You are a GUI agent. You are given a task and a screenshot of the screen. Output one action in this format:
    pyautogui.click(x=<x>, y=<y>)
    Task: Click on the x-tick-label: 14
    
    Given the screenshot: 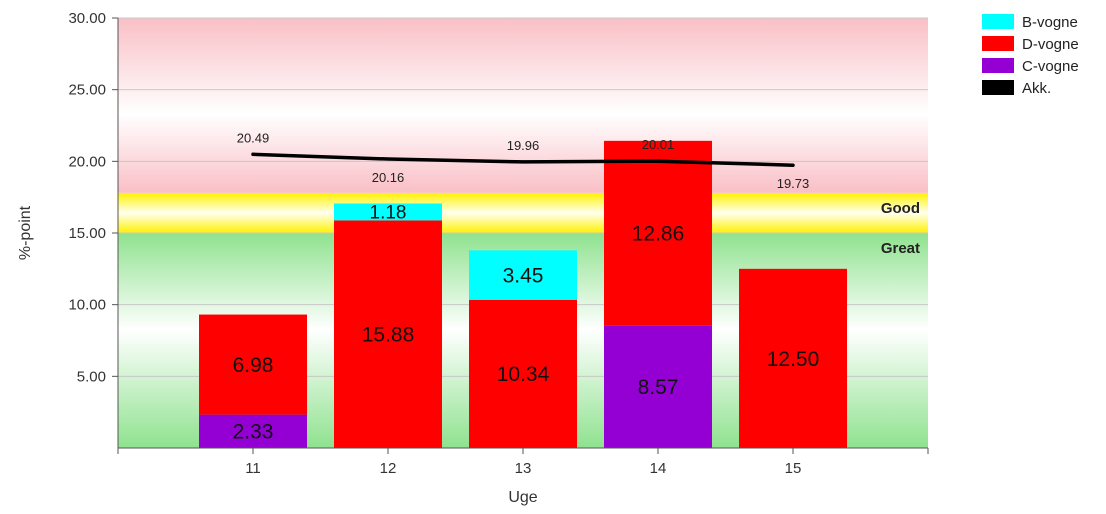 What is the action you would take?
    pyautogui.click(x=658, y=468)
    